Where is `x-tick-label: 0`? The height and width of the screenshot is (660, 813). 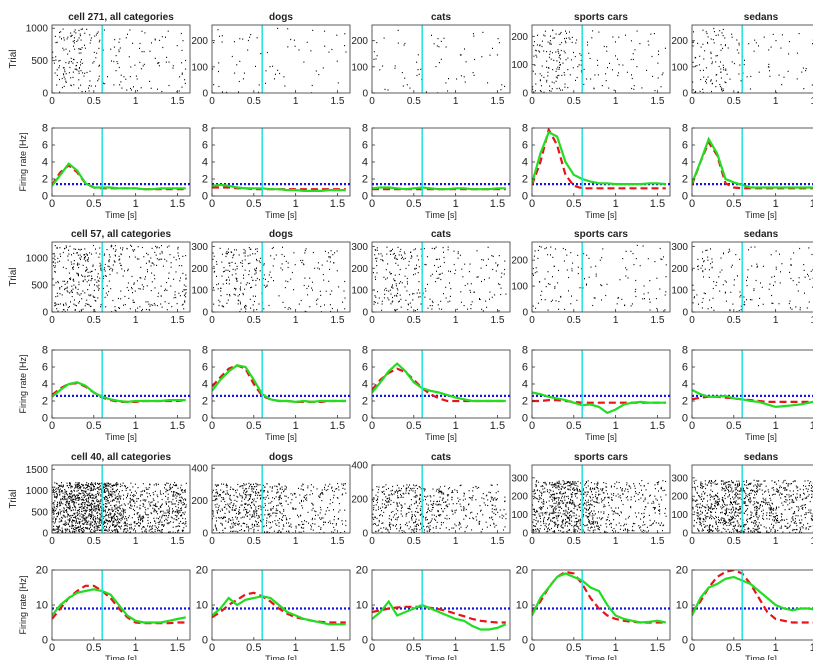 x-tick-label: 0 is located at coordinates (52, 101).